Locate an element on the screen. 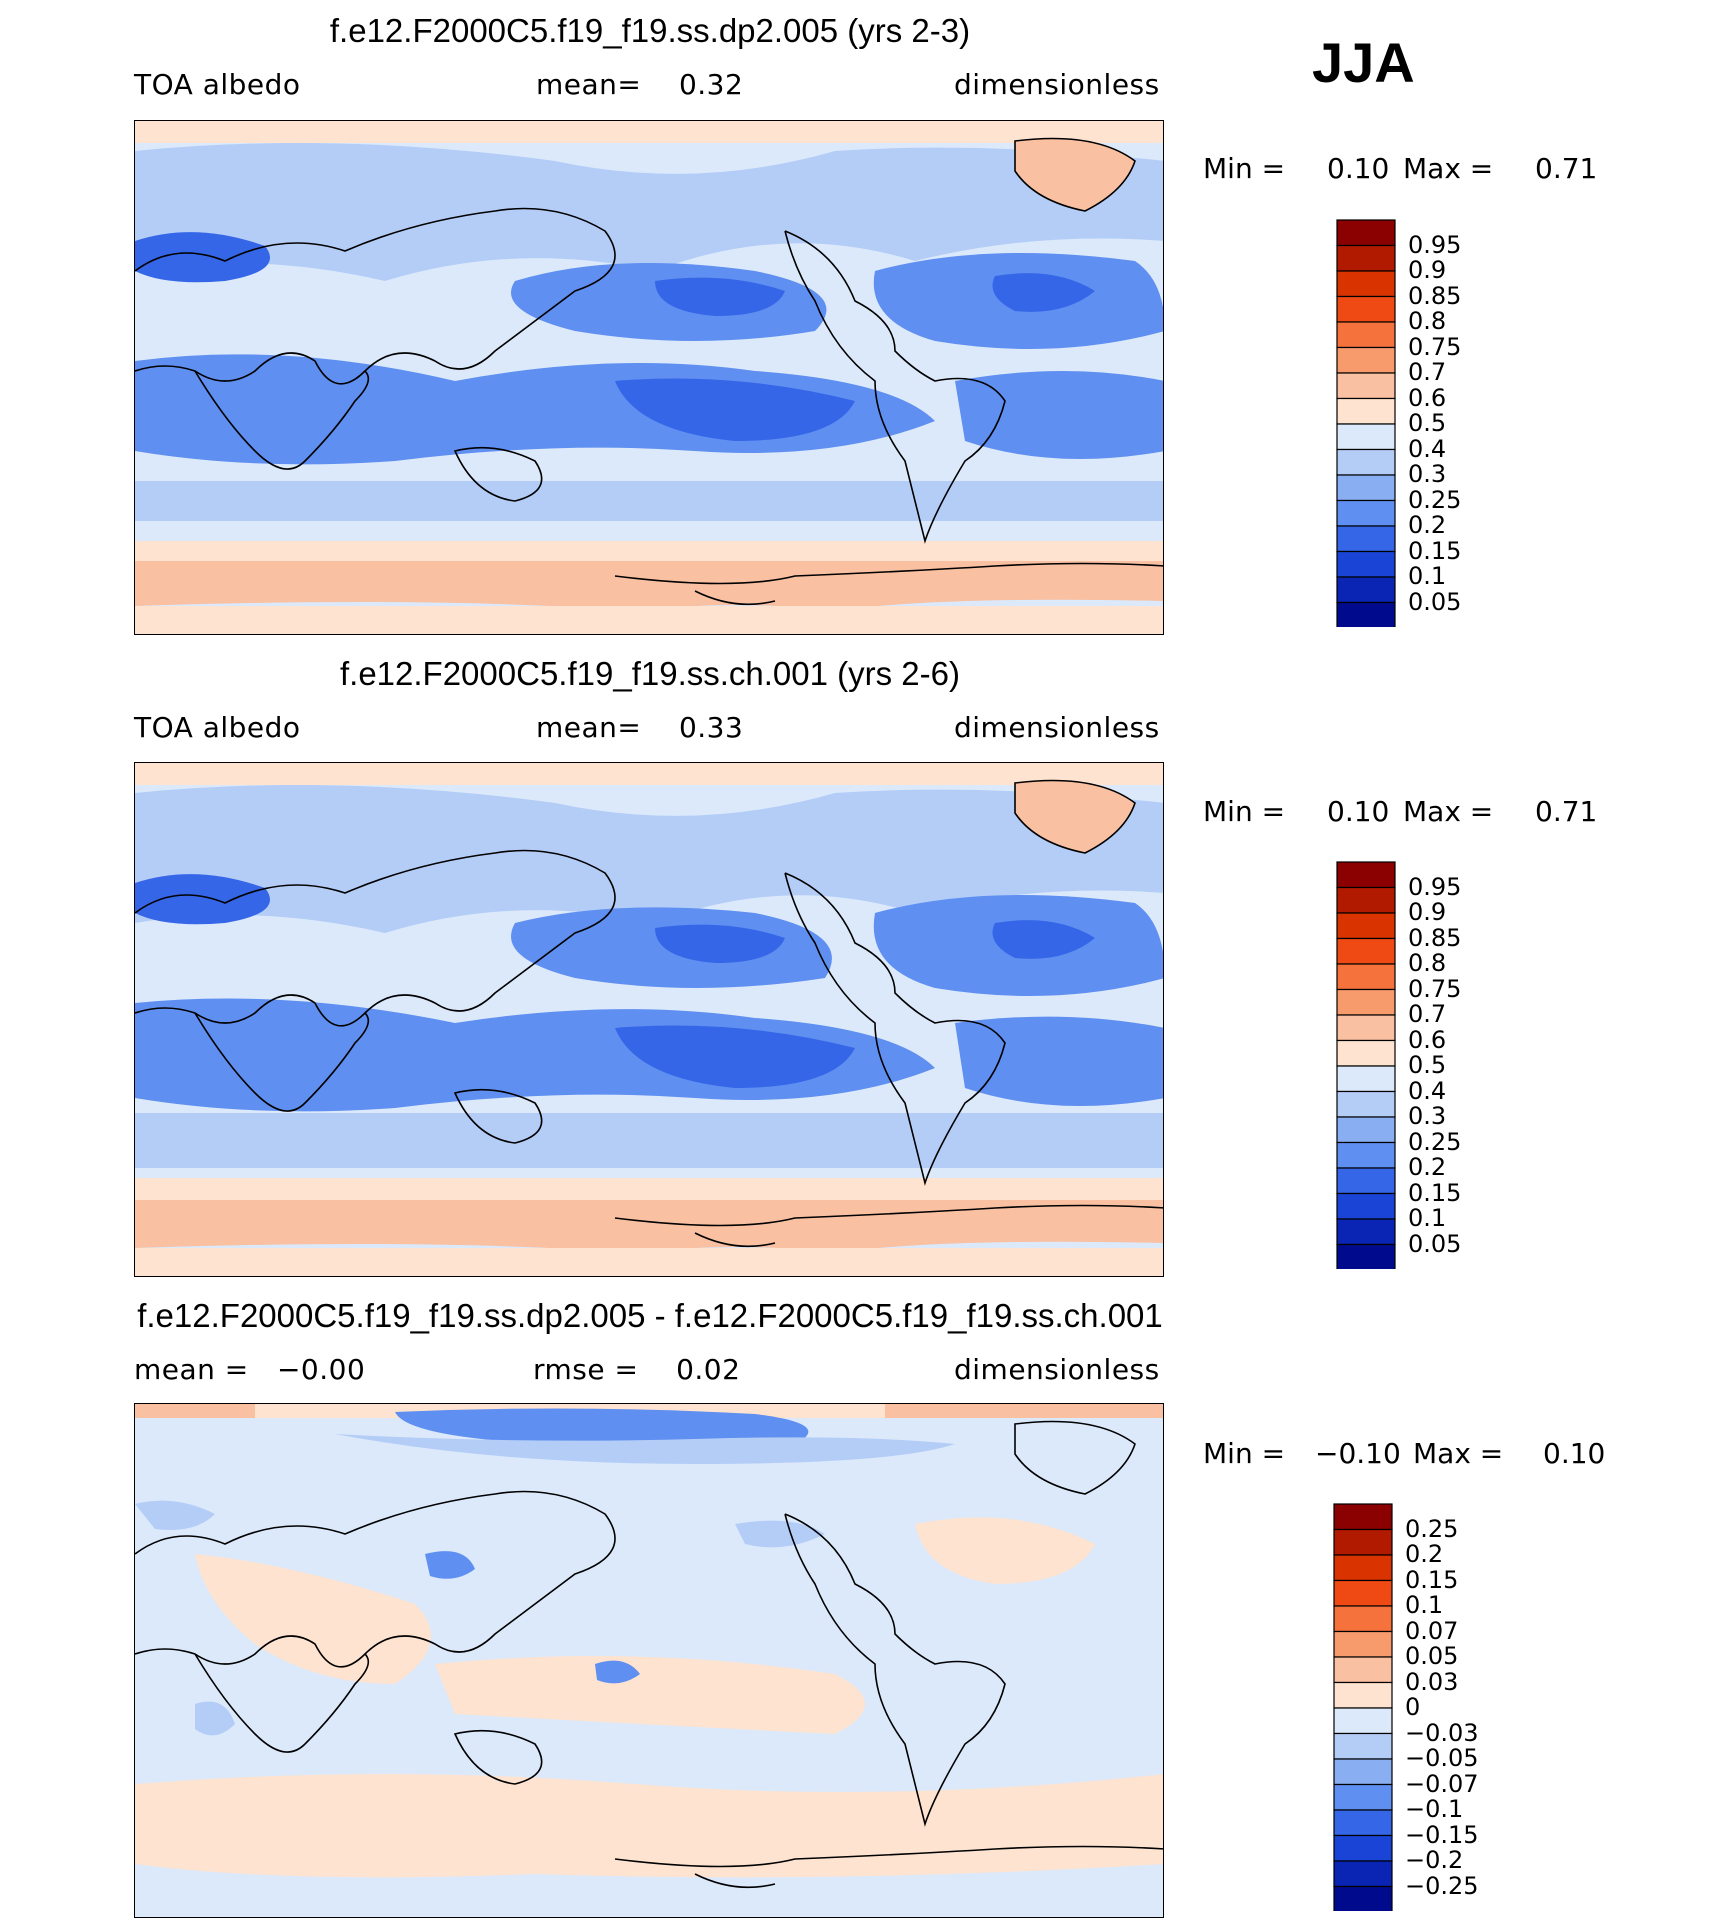 The image size is (1710, 1925). panel2-colorbar-label: 0.3 is located at coordinates (1427, 1116).